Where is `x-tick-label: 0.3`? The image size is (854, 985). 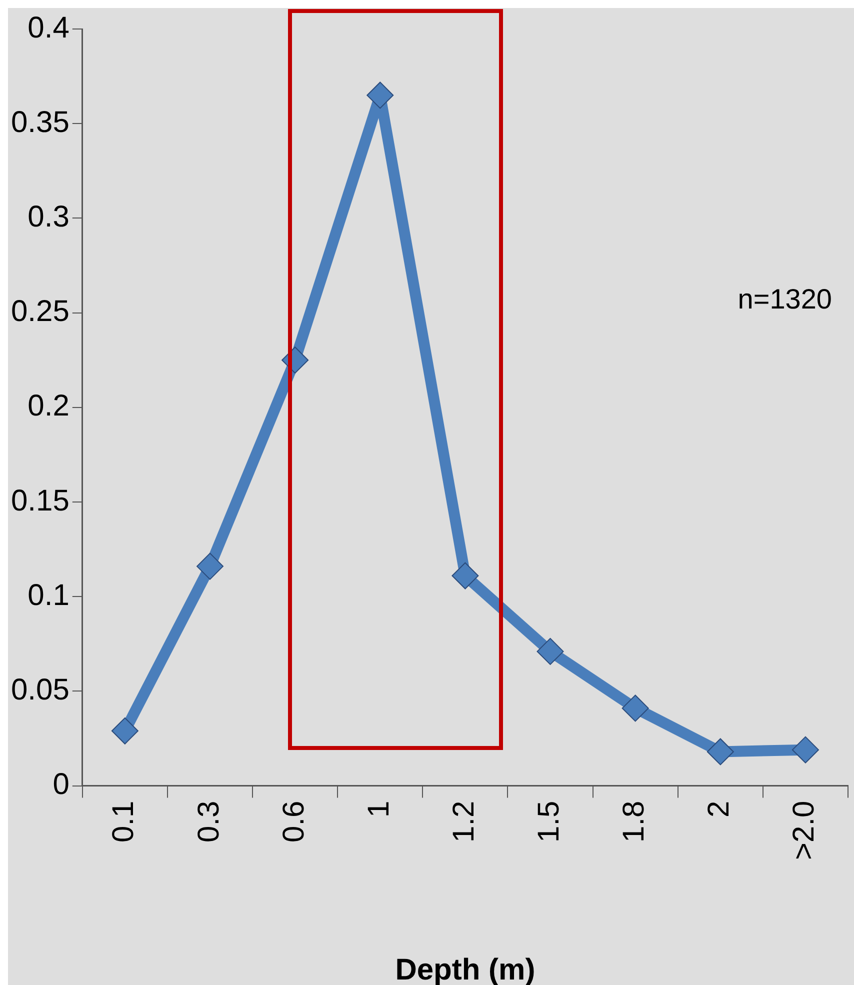
x-tick-label: 0.3 is located at coordinates (209, 821).